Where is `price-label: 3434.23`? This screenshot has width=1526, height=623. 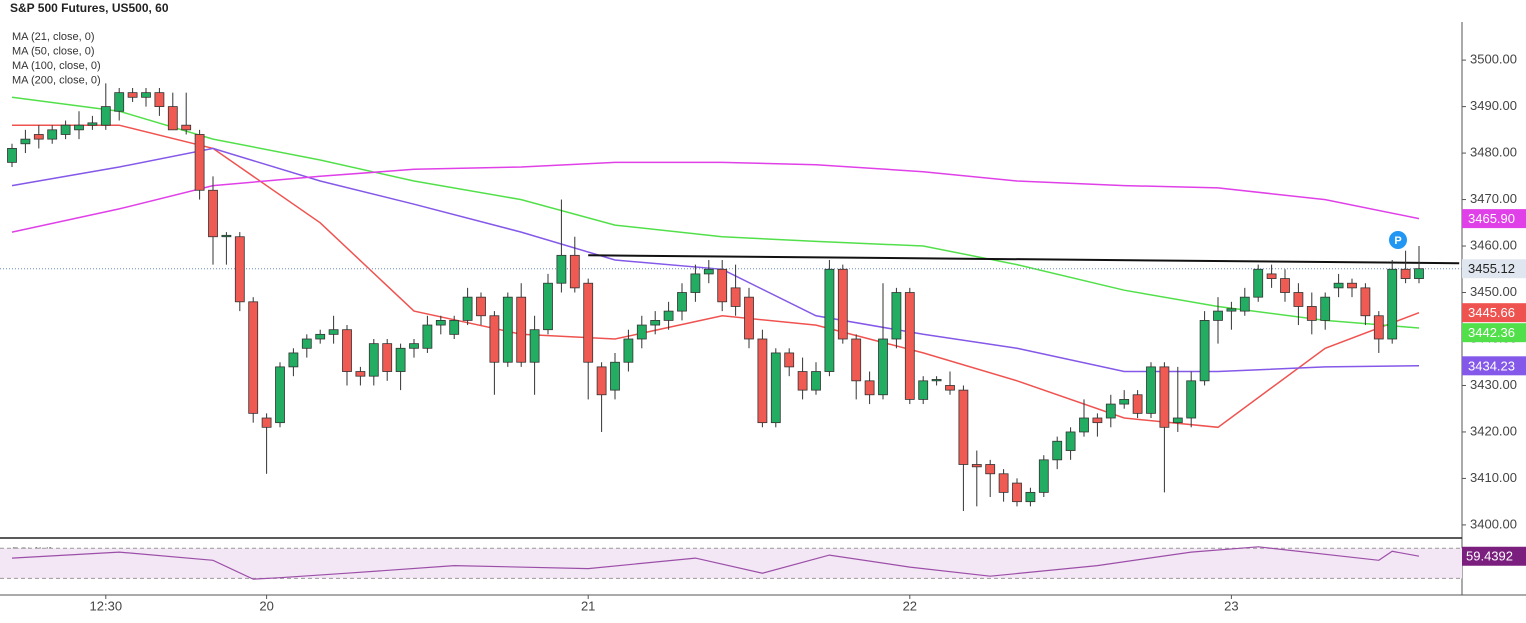
price-label: 3434.23 is located at coordinates (1491, 365).